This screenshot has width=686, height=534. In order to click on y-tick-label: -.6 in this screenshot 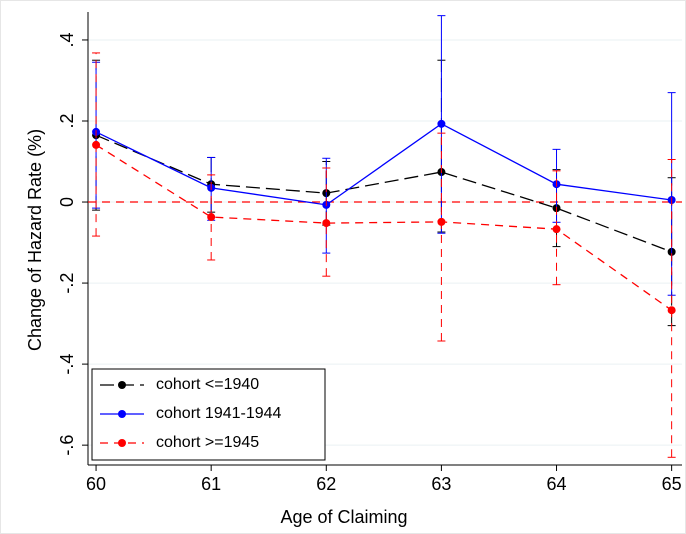, I will do `click(67, 445)`.